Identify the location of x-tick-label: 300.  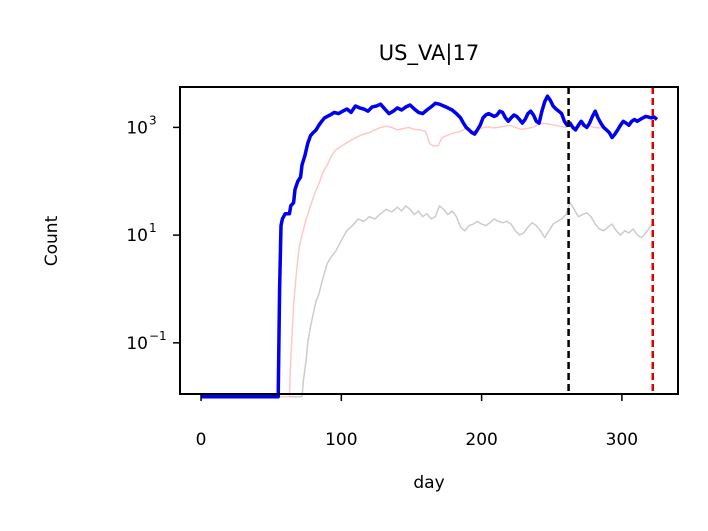
(622, 440).